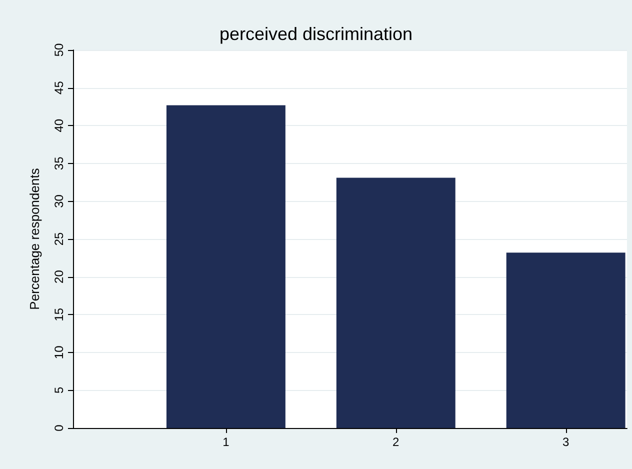  What do you see at coordinates (59, 390) in the screenshot?
I see `y-tick-label: 5` at bounding box center [59, 390].